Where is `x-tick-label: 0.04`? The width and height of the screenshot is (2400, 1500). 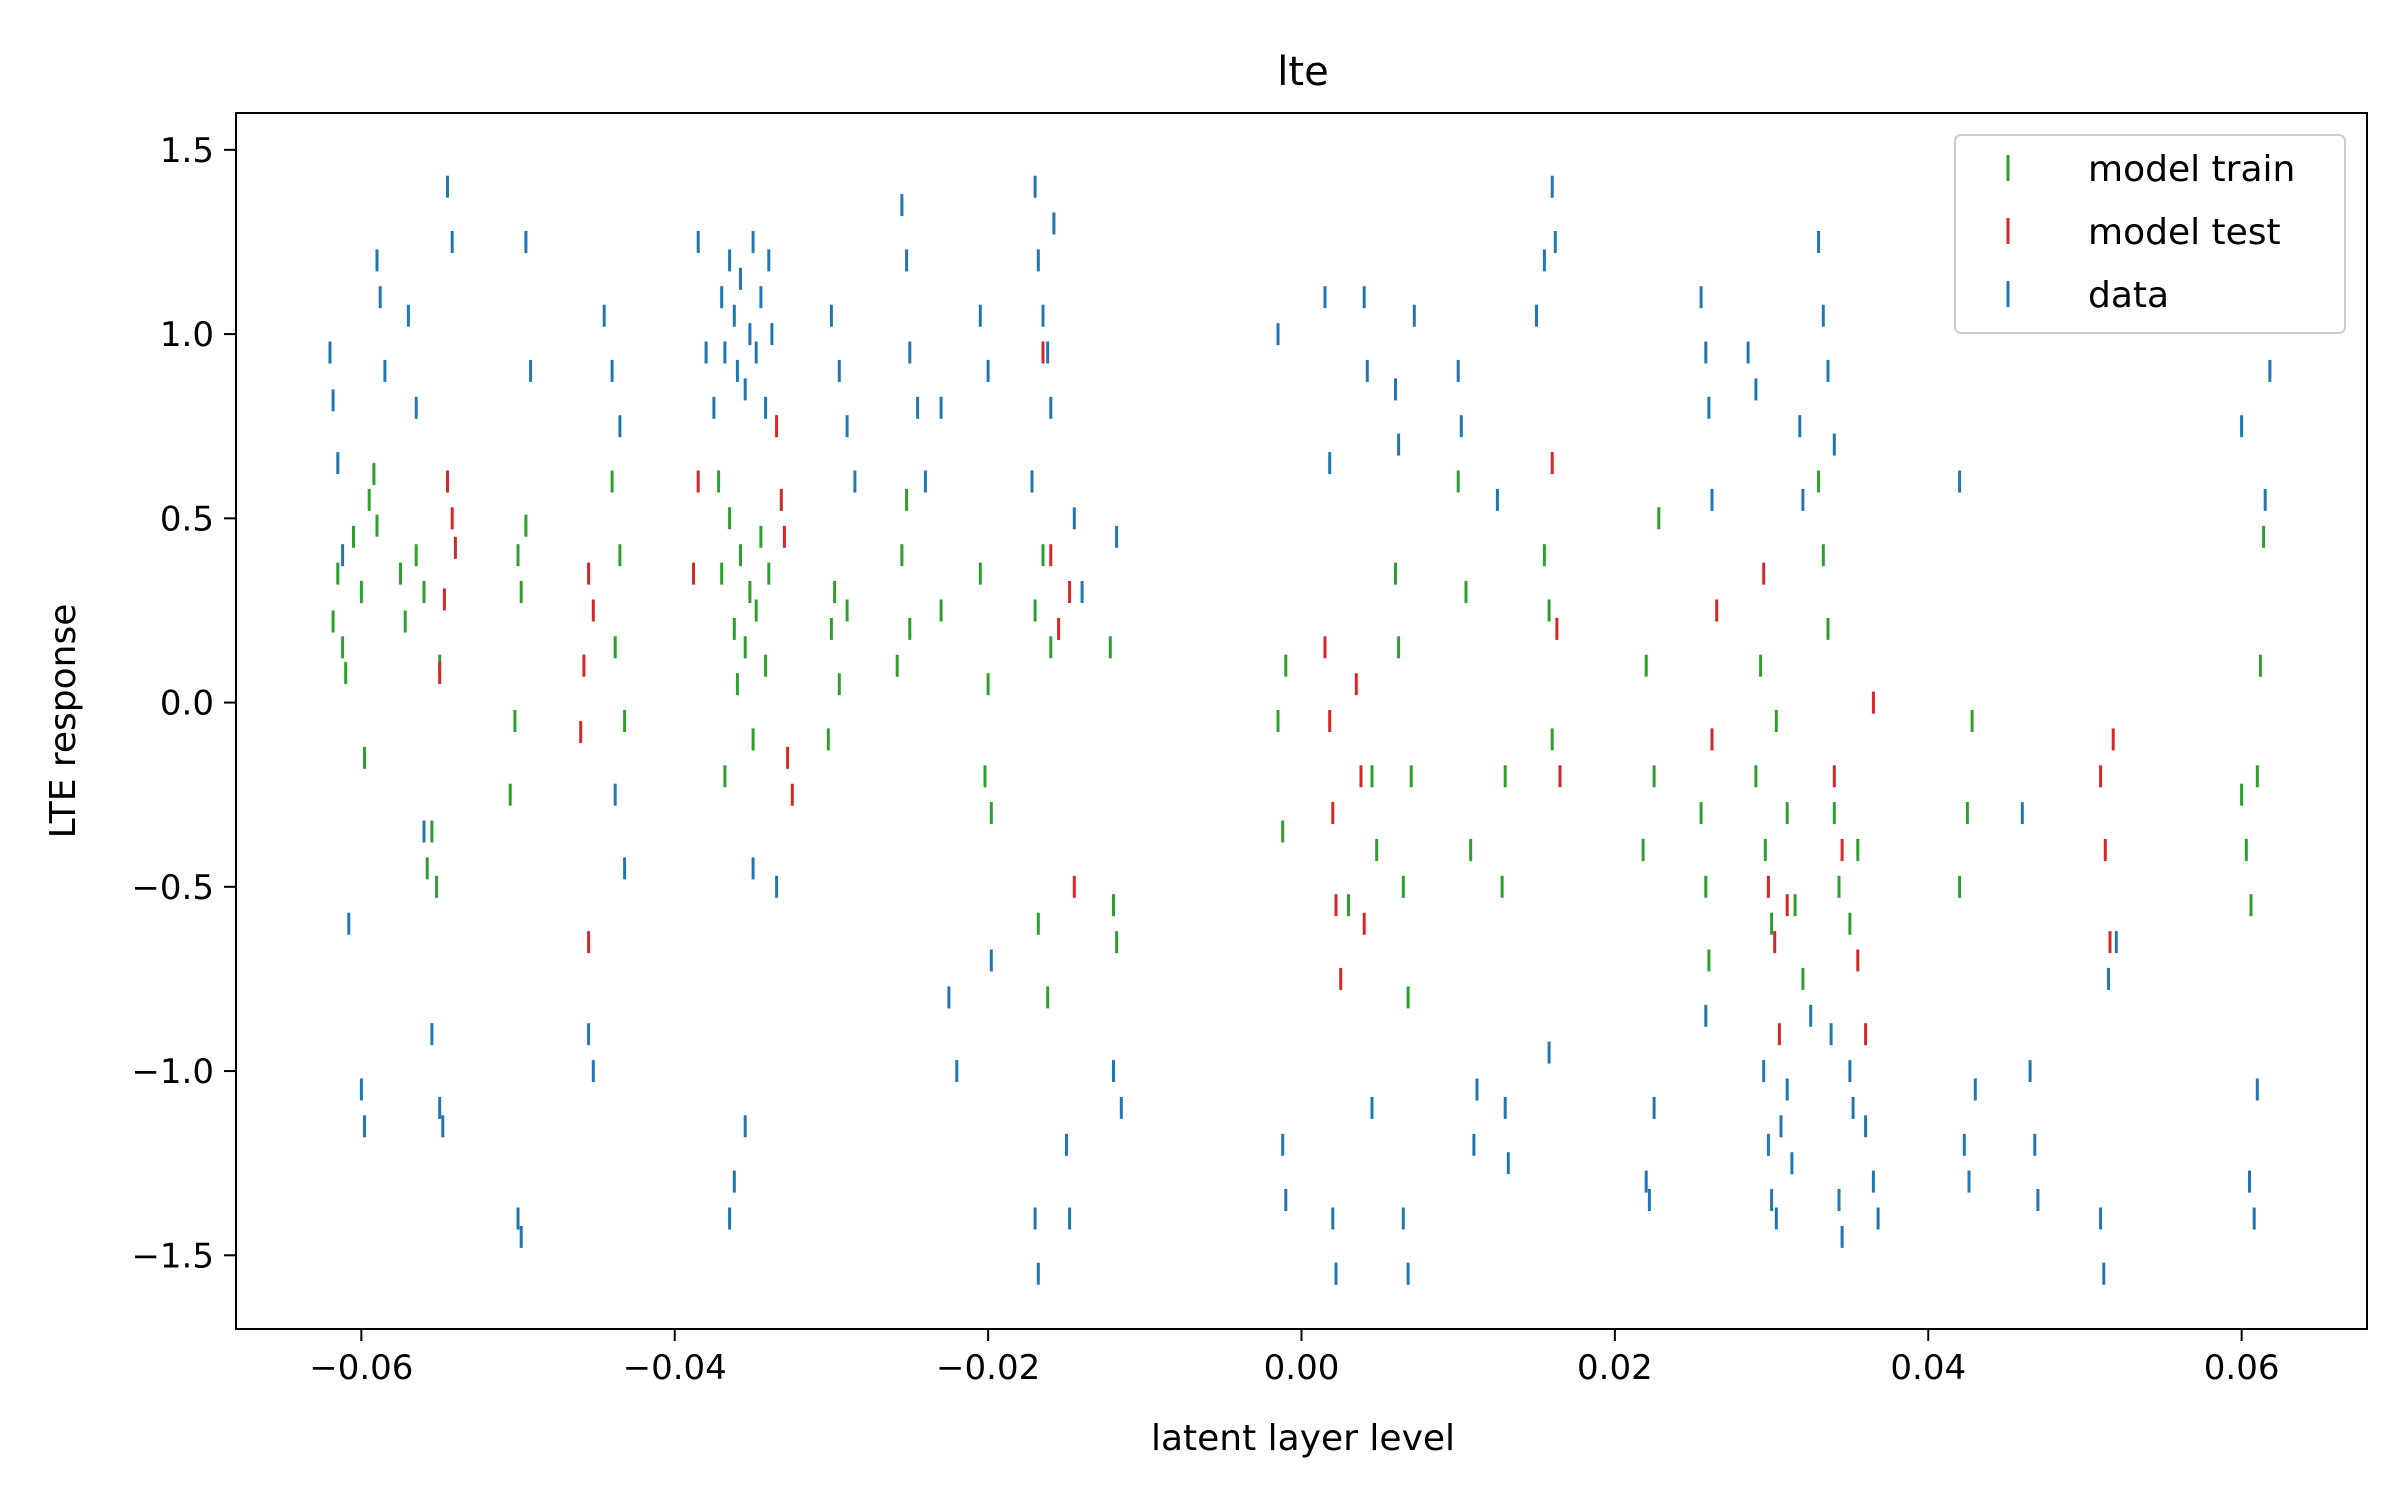
x-tick-label: 0.04 is located at coordinates (1928, 1368).